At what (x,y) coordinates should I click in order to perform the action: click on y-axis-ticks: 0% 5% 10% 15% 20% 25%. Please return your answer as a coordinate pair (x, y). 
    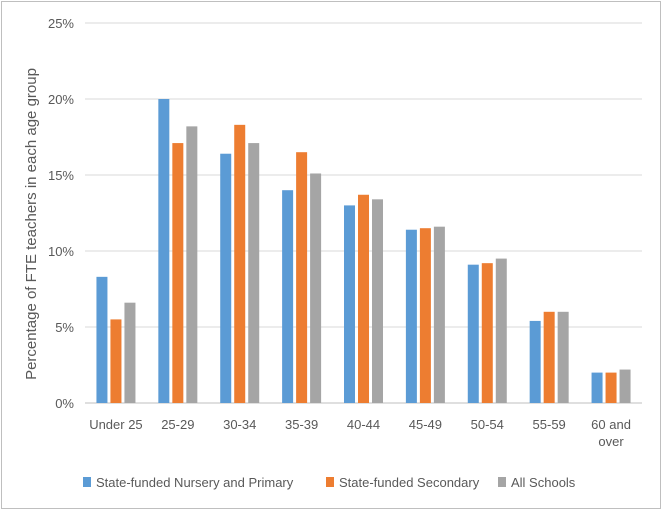
    Looking at the image, I should click on (61, 213).